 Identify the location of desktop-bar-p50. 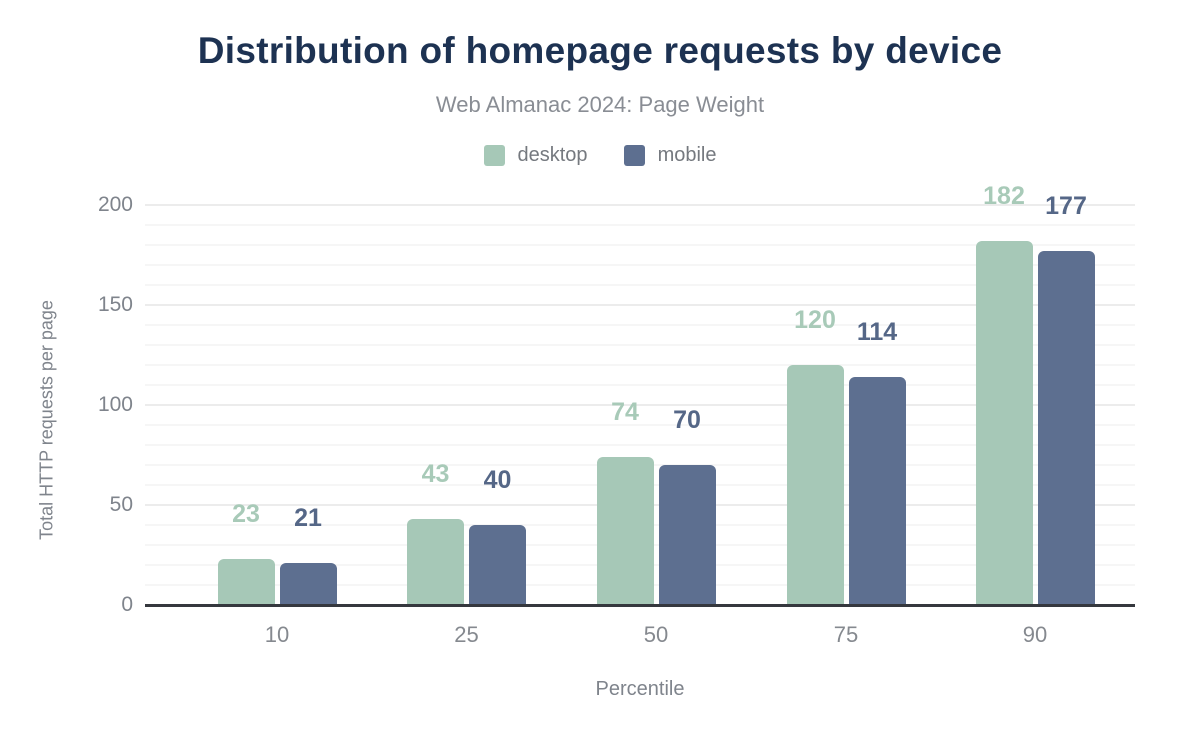
(625, 531).